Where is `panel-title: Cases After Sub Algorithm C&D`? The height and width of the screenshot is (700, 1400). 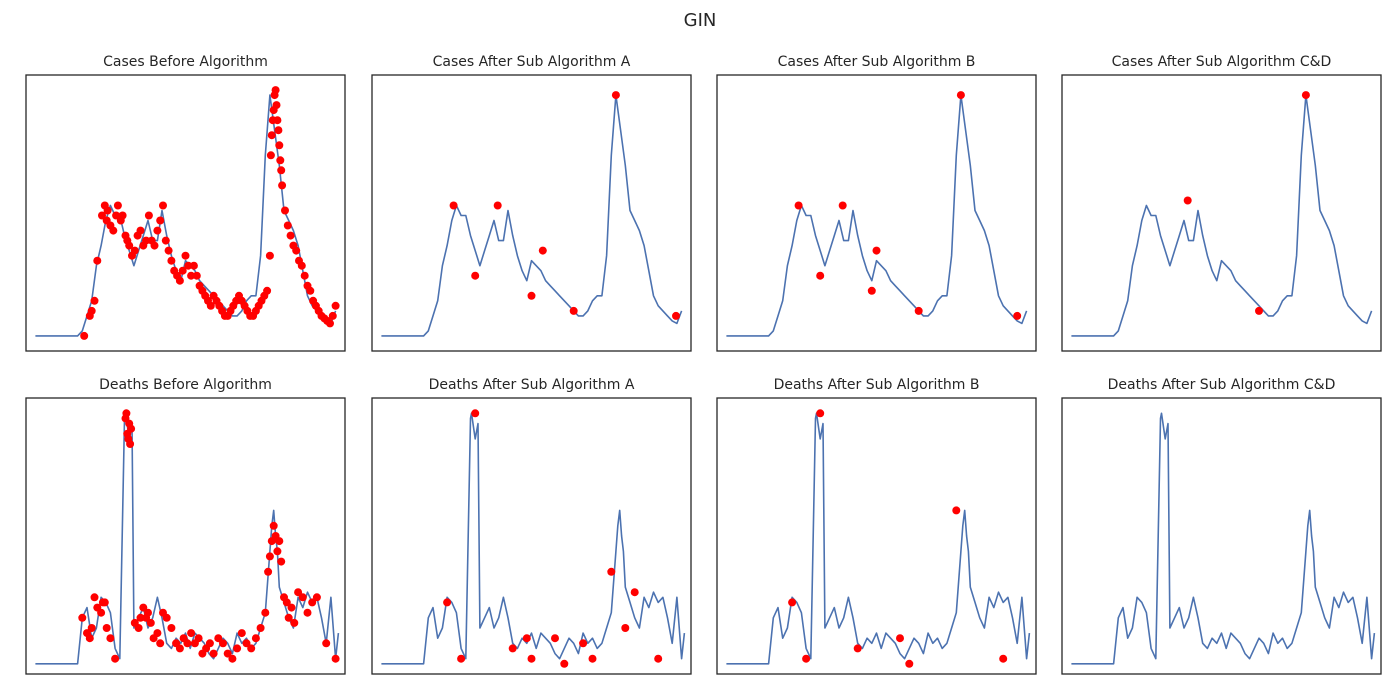 panel-title: Cases After Sub Algorithm C&D is located at coordinates (1222, 62).